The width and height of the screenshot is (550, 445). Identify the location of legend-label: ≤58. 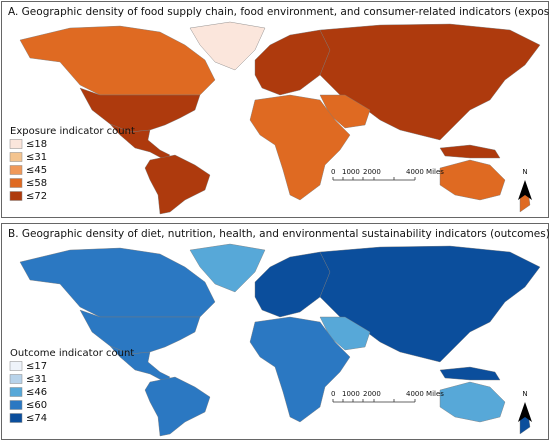
(36, 183).